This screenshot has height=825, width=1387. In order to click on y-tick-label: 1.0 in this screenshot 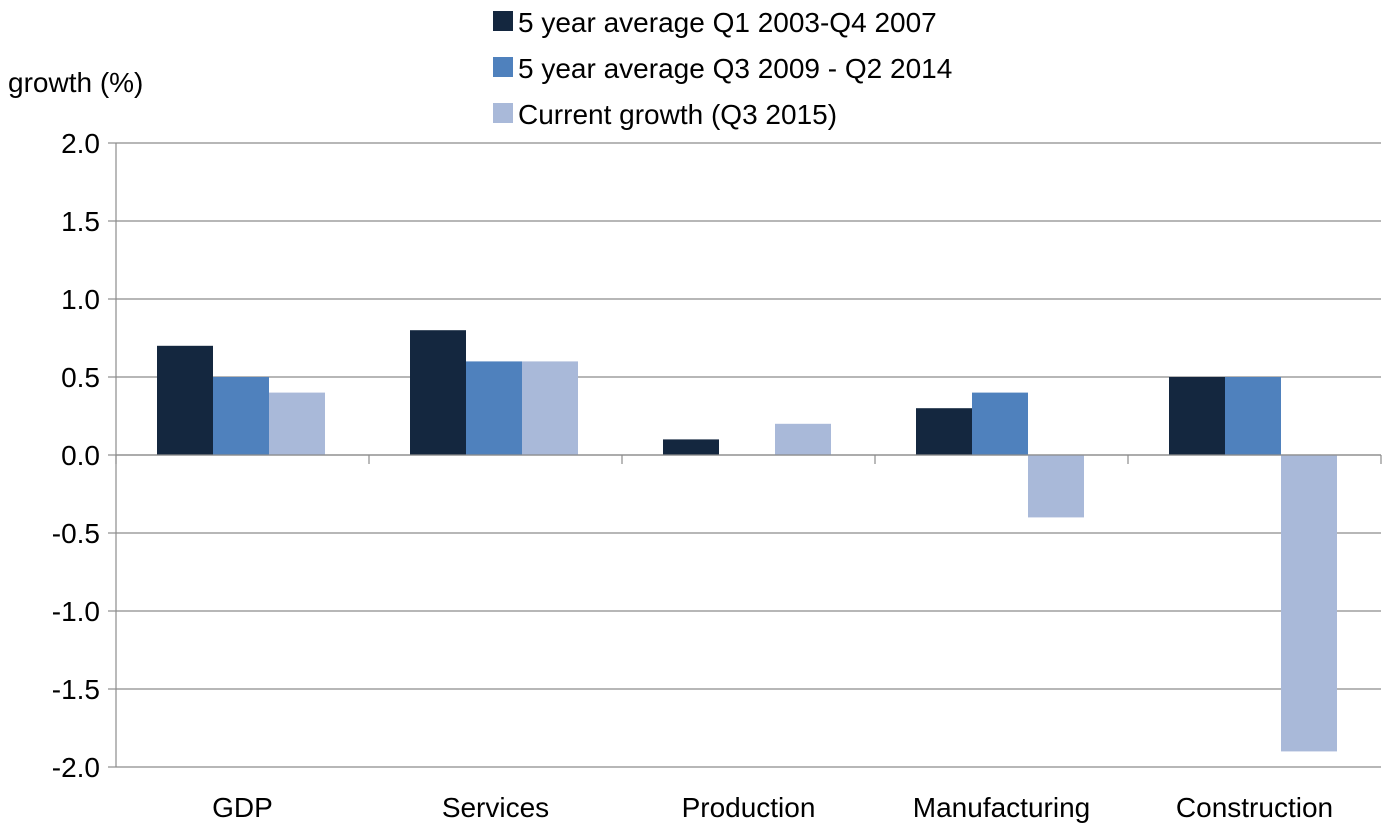, I will do `click(80, 299)`.